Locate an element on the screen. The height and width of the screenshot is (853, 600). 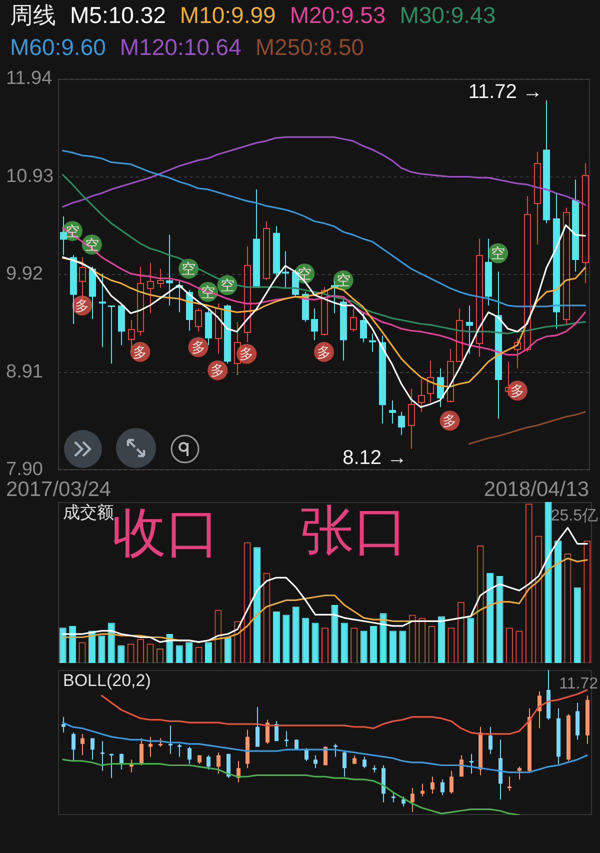
text: M120:10.64 is located at coordinates (181, 47).